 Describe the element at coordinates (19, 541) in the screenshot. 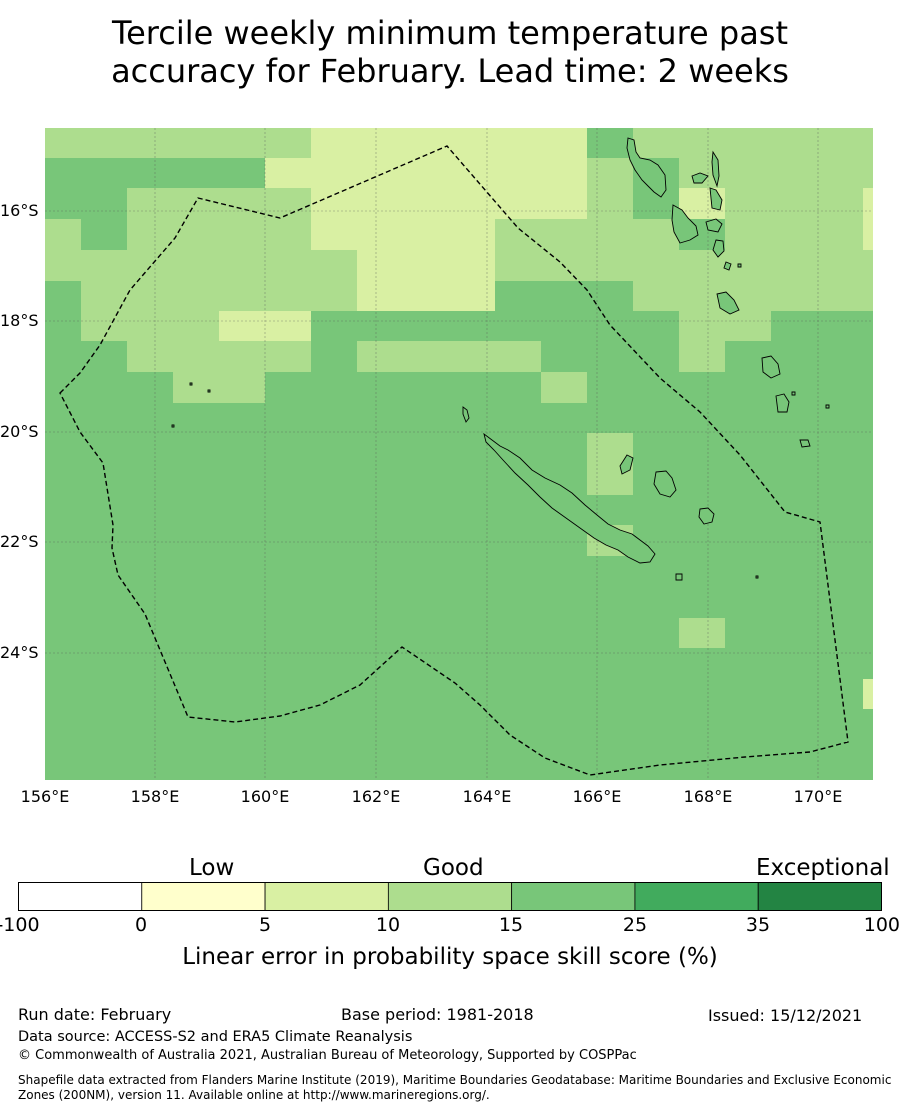

I see `lat-label: 22°S` at that location.